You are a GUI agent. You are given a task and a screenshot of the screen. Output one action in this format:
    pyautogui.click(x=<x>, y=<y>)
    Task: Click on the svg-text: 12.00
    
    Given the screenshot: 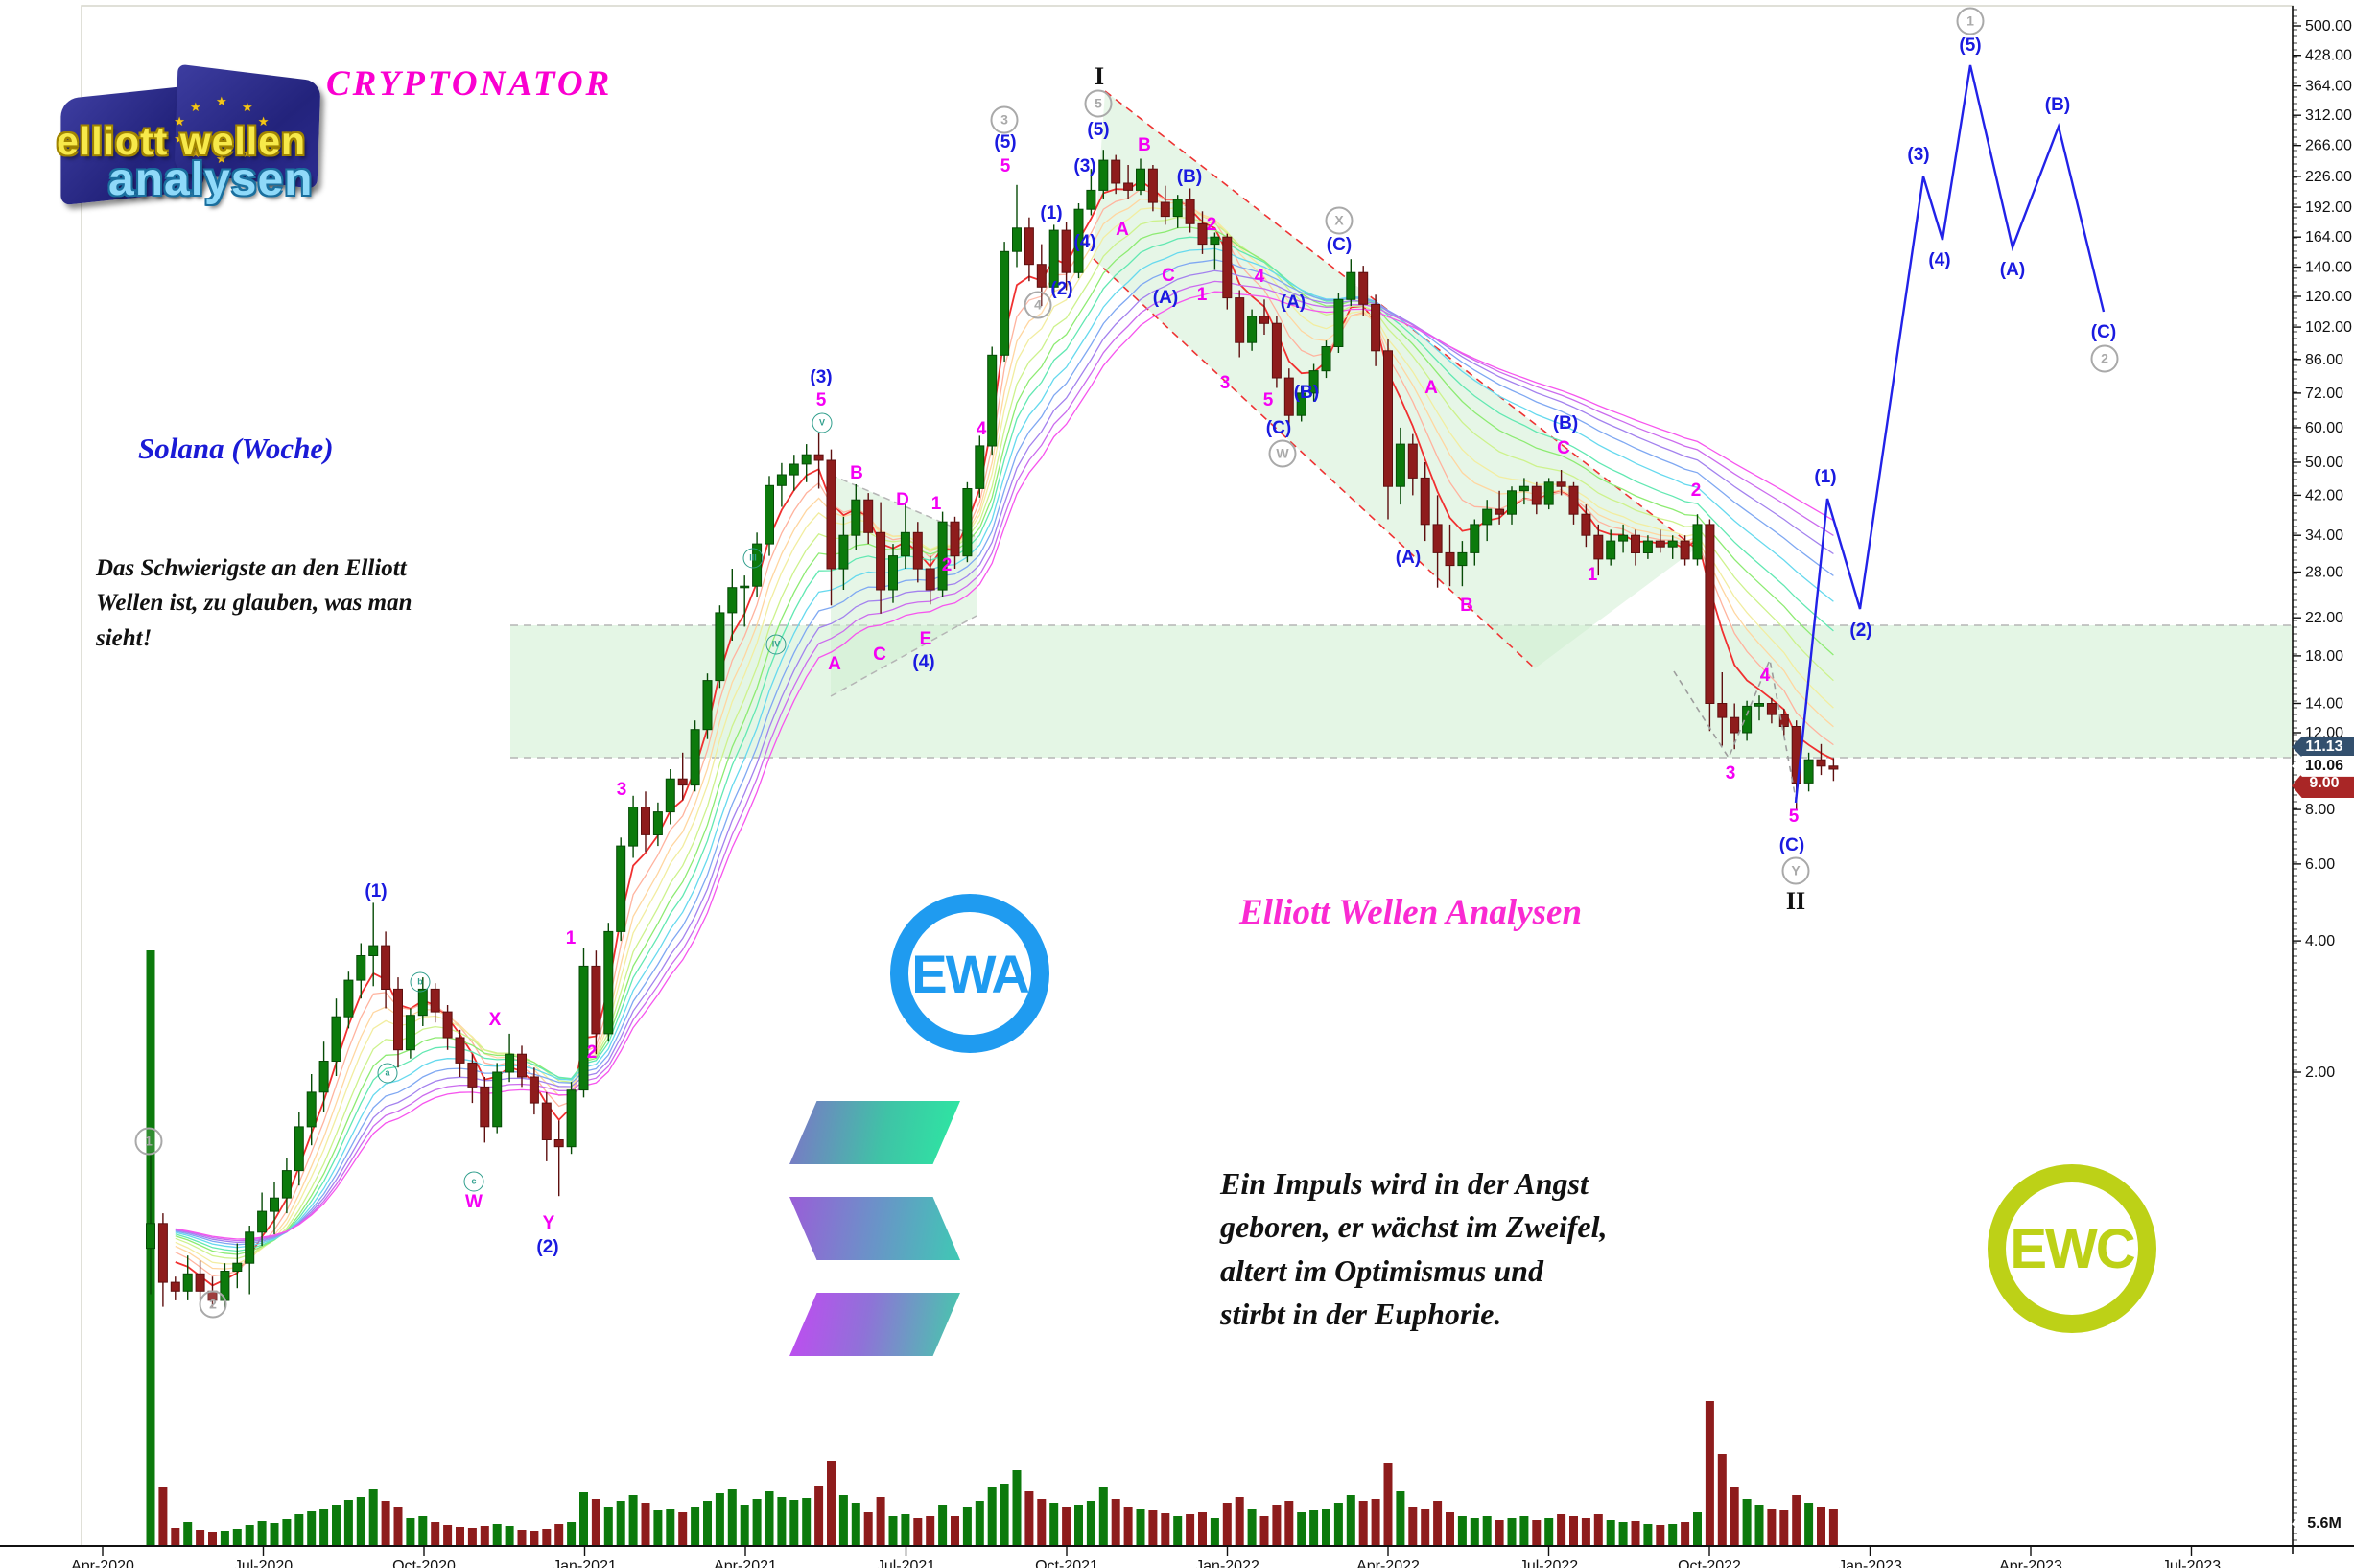 What is the action you would take?
    pyautogui.click(x=2324, y=733)
    